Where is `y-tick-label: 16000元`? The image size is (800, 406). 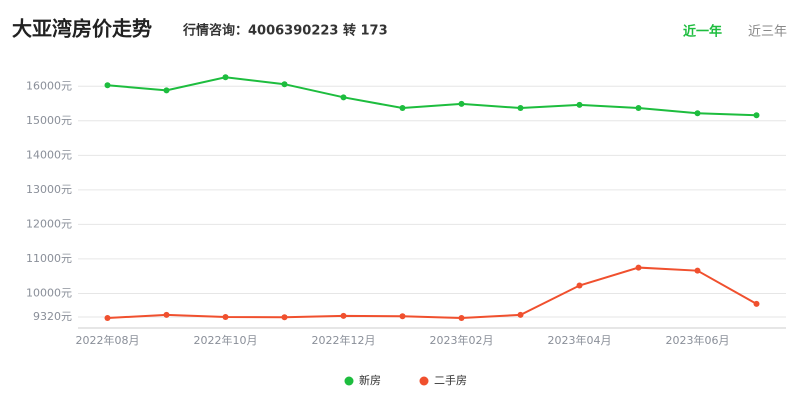 y-tick-label: 16000元 is located at coordinates (49, 85).